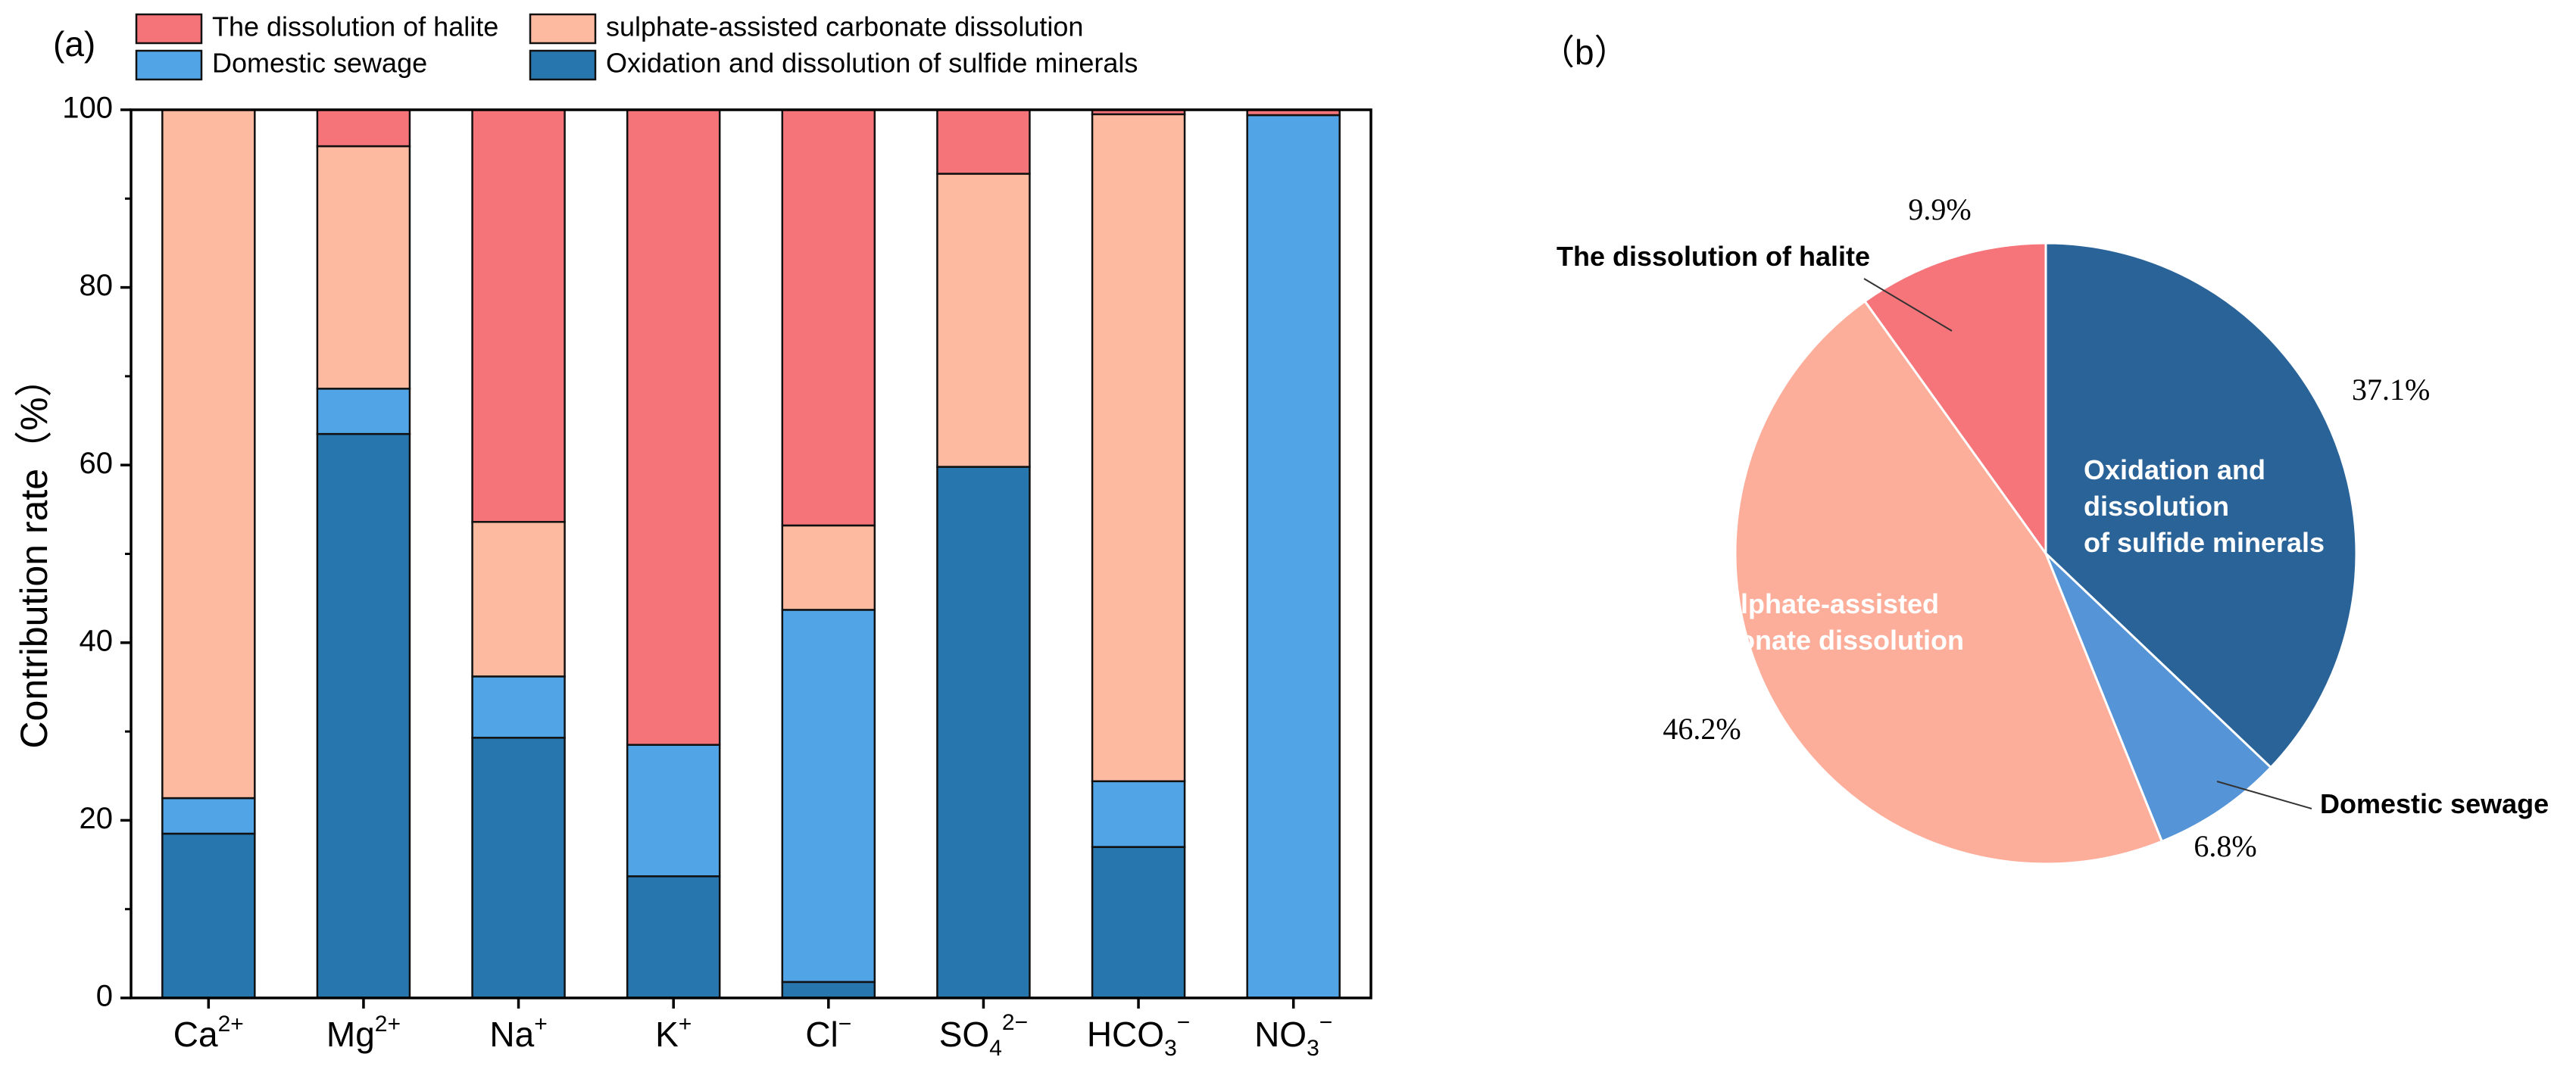 The height and width of the screenshot is (1082, 2576). Describe the element at coordinates (1823, 640) in the screenshot. I see `pie-inner-label-carbonate: carbonate dissolution` at that location.